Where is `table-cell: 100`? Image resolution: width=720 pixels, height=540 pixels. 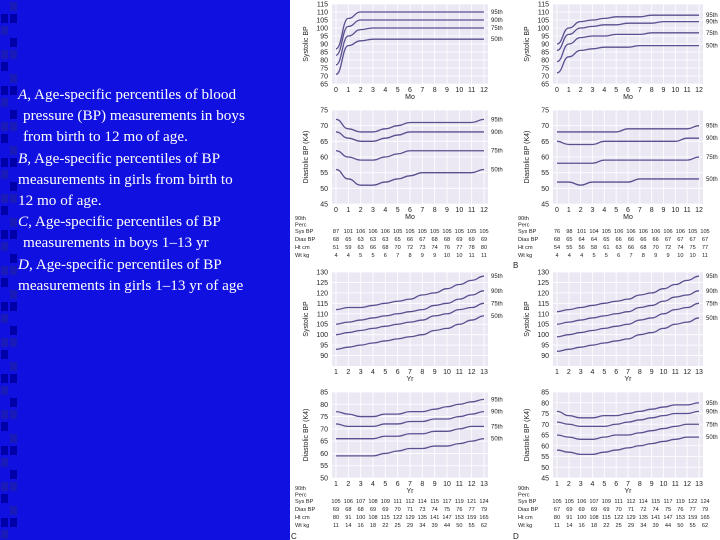 table-cell: 100 is located at coordinates (360, 518).